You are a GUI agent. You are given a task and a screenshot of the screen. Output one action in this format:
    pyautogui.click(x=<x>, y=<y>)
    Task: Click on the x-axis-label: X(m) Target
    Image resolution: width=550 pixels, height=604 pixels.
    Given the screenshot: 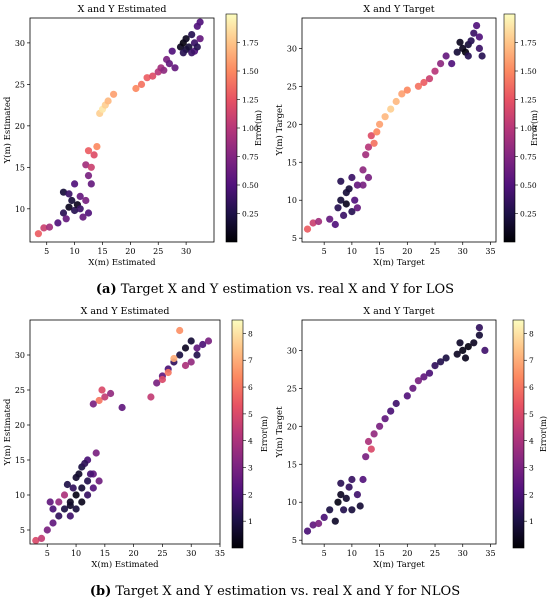 What is the action you would take?
    pyautogui.click(x=399, y=262)
    